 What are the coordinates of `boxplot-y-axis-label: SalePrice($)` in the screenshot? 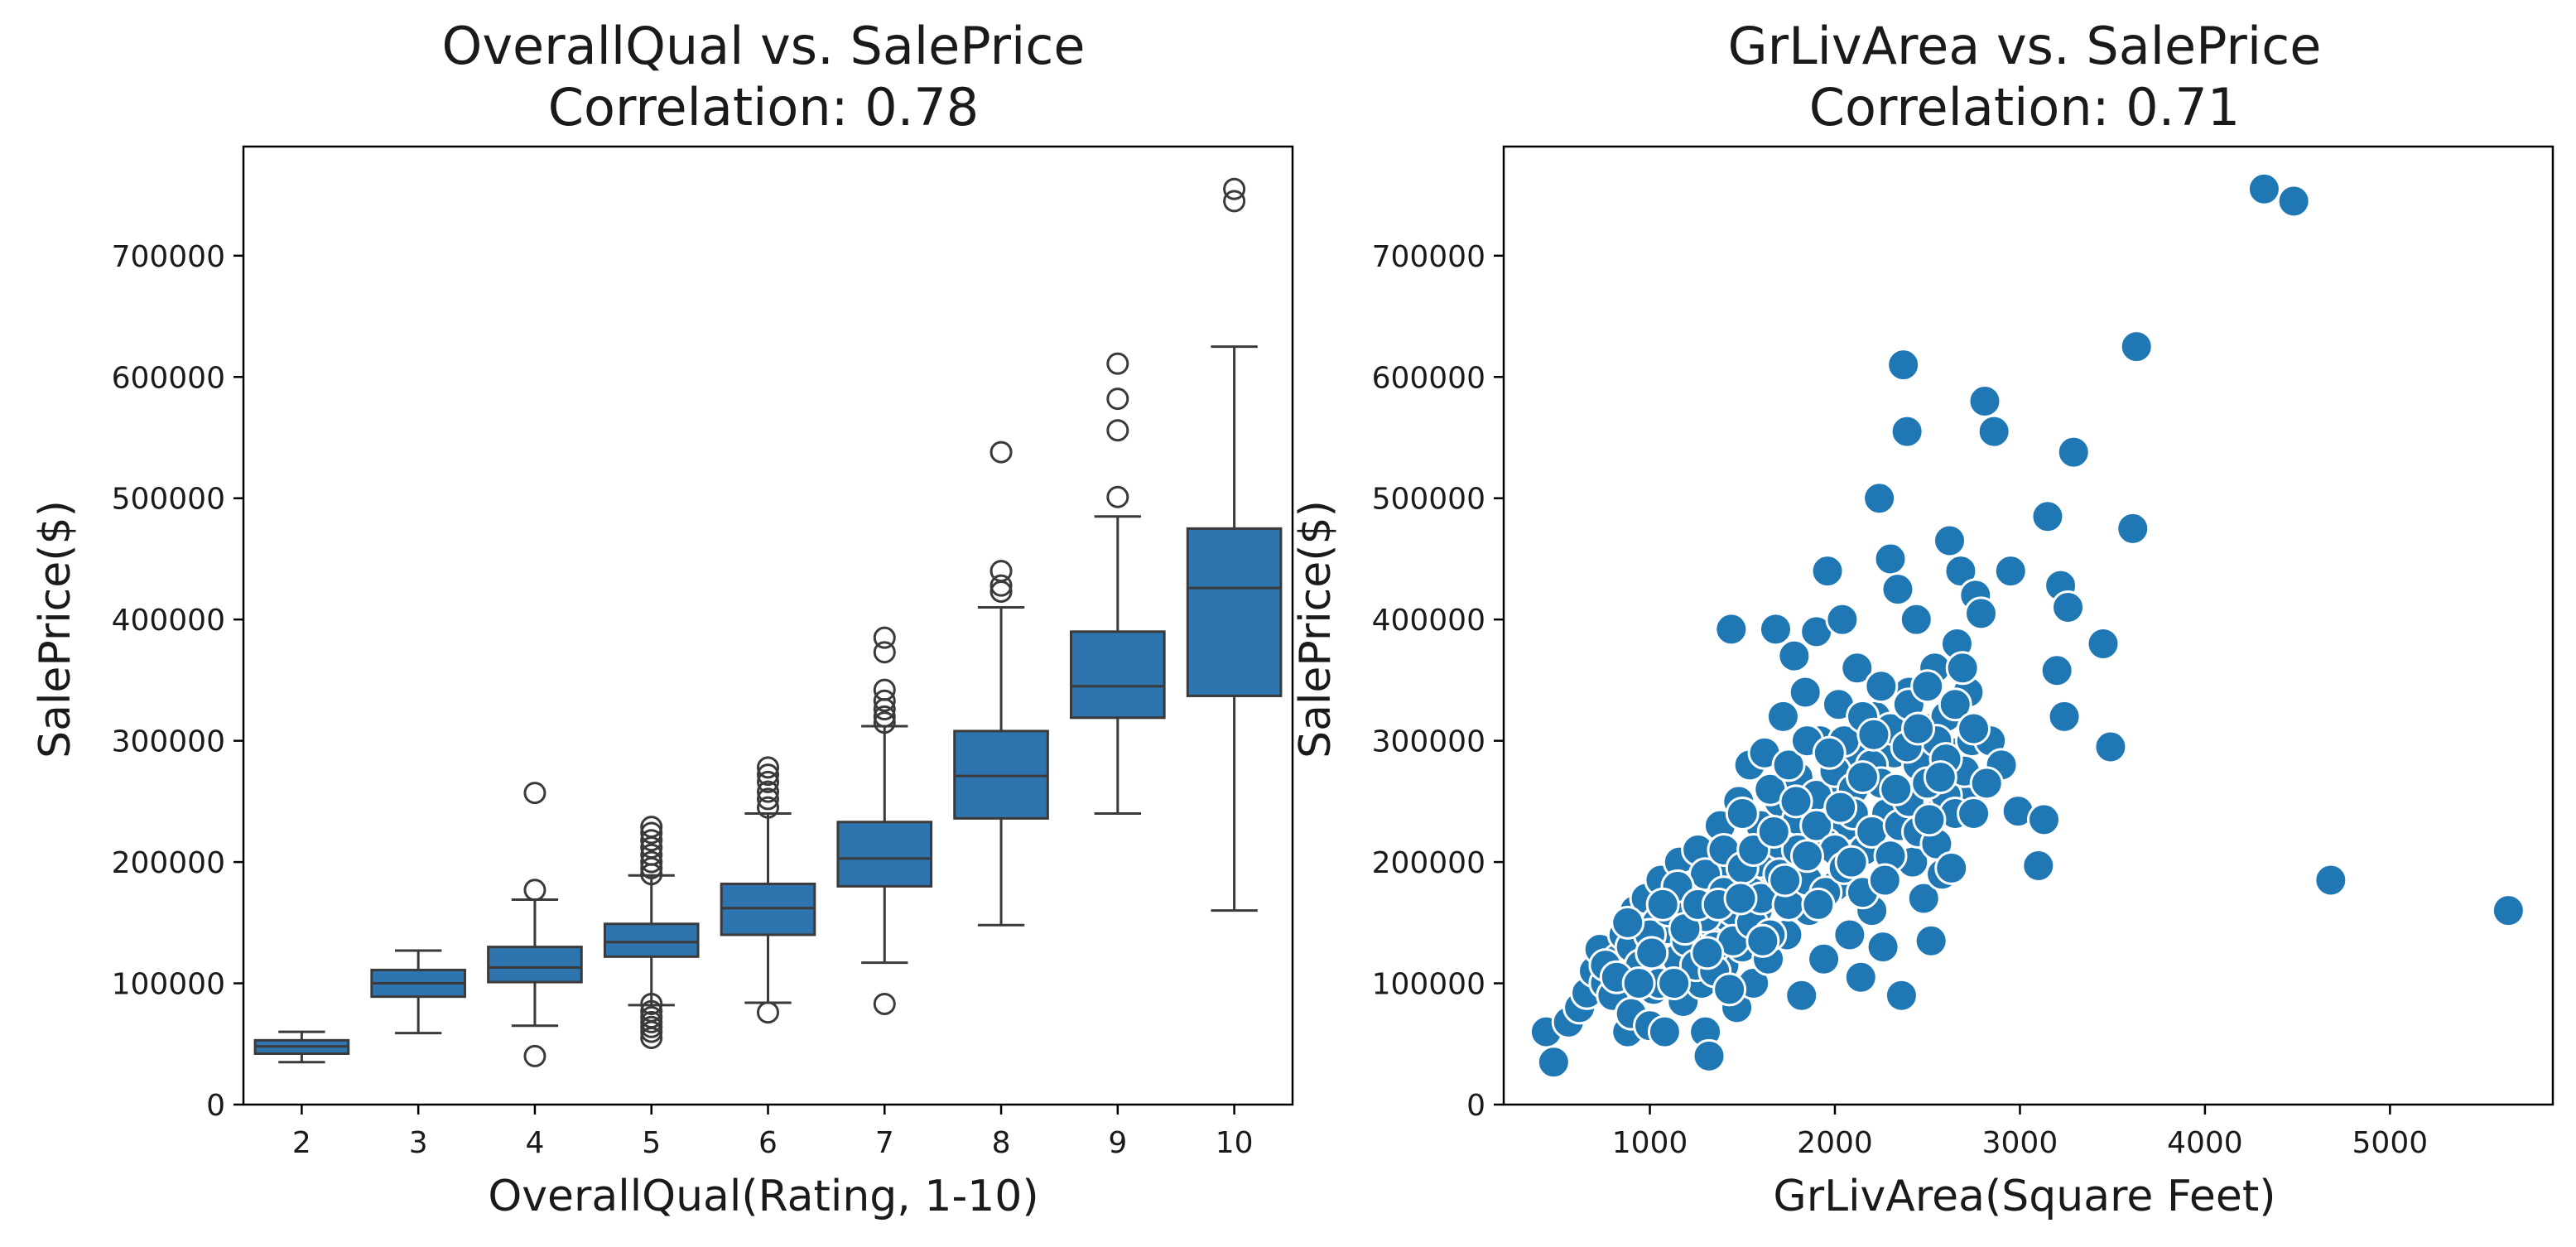 It's located at (55, 629).